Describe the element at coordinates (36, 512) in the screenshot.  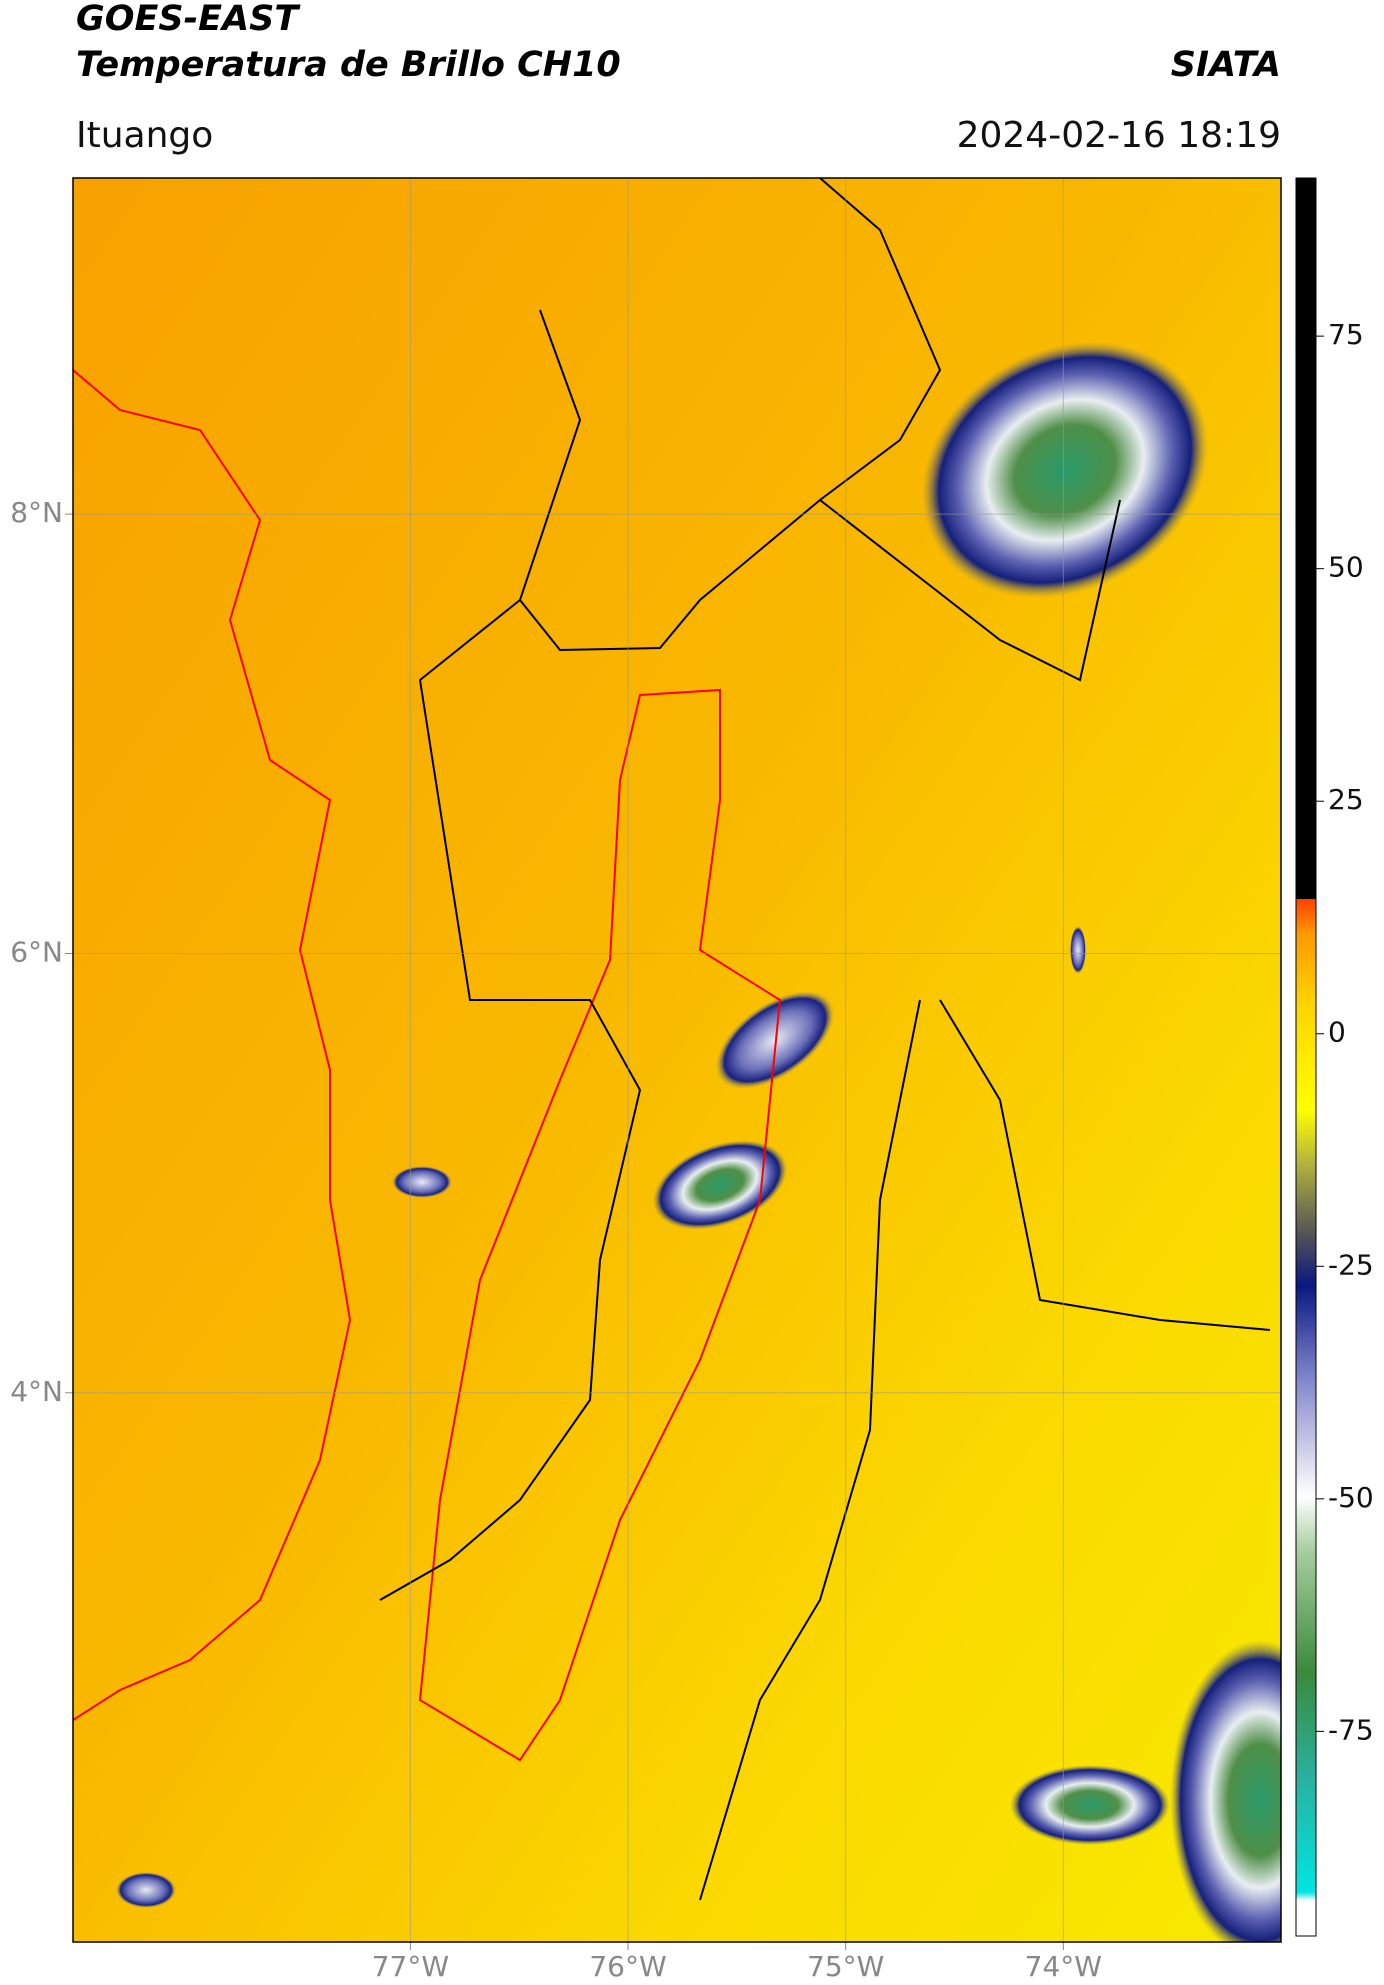
I see `y-tick-label: 8°N` at that location.